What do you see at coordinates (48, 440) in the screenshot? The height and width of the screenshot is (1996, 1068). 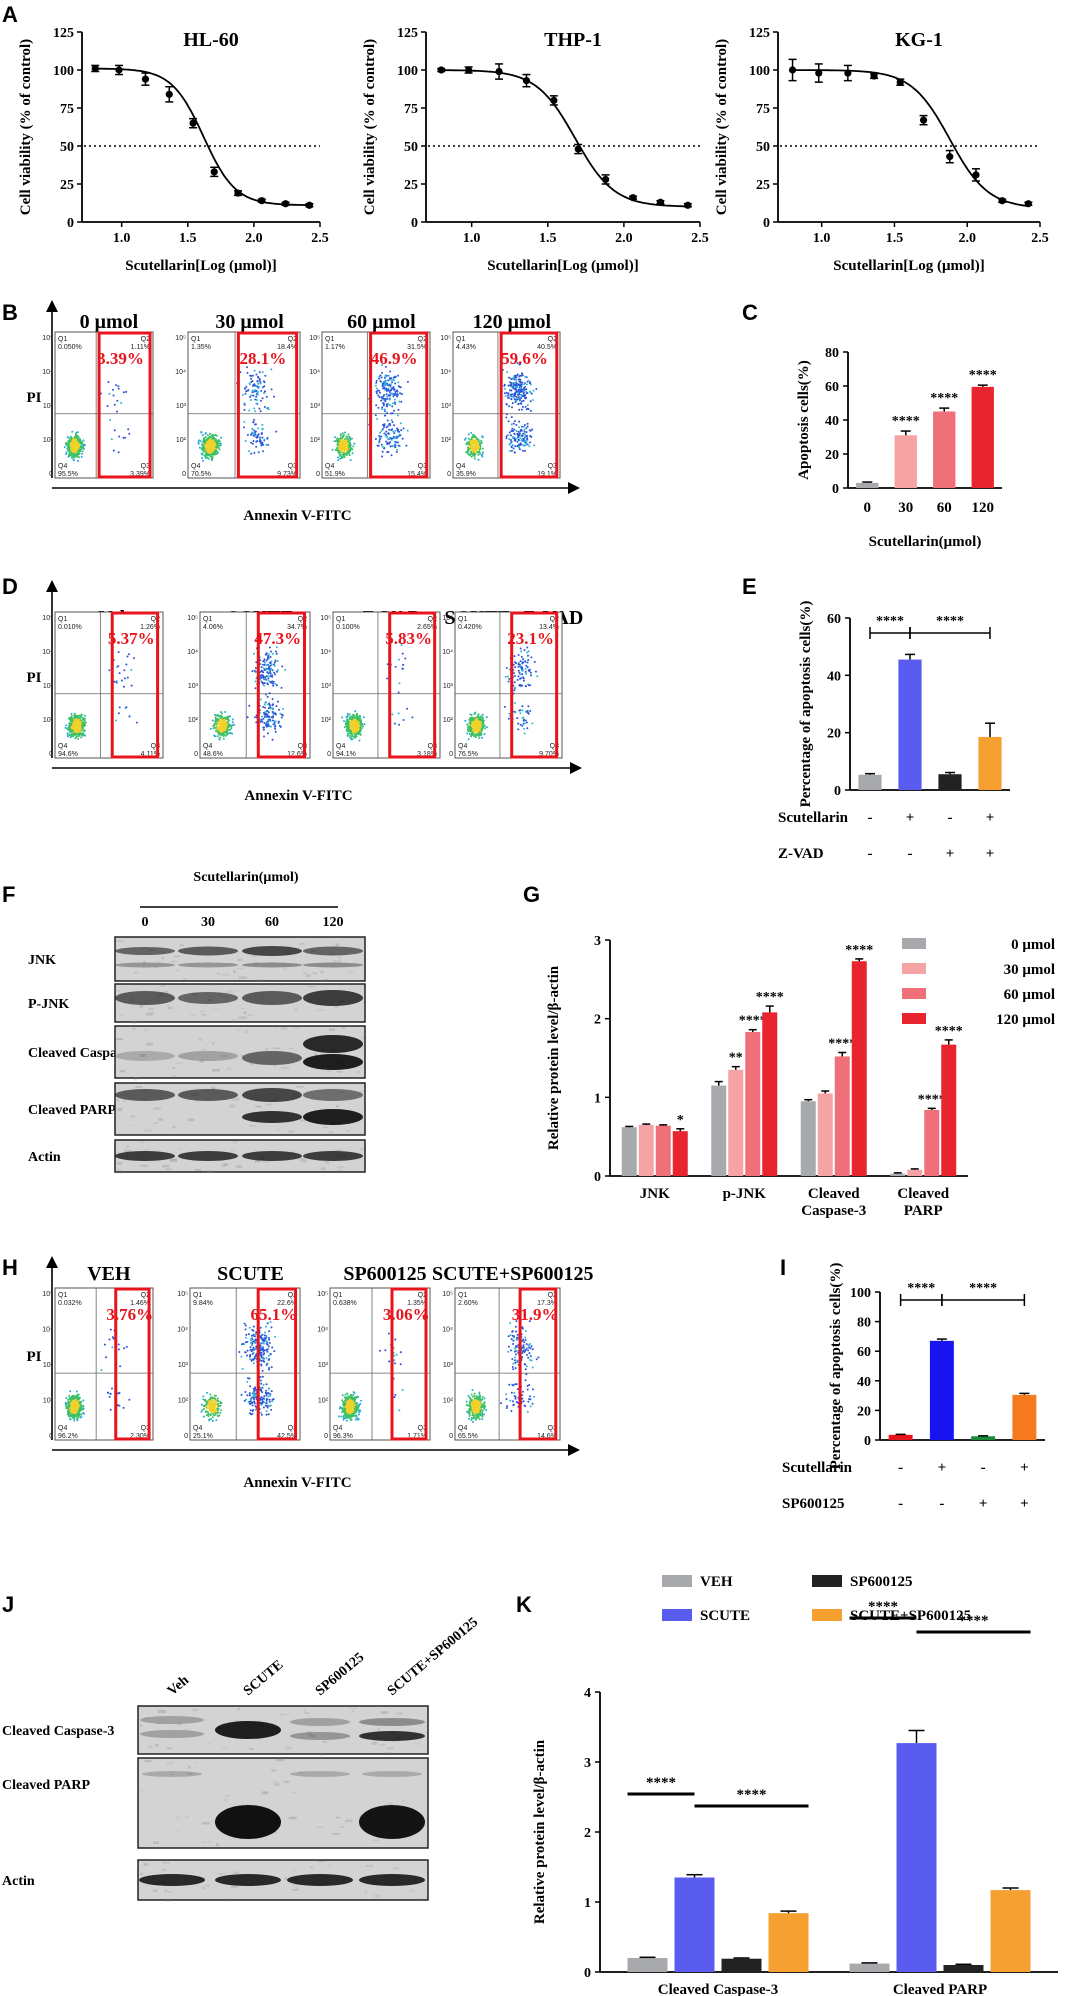 I see `y-tick-label: 10²` at bounding box center [48, 440].